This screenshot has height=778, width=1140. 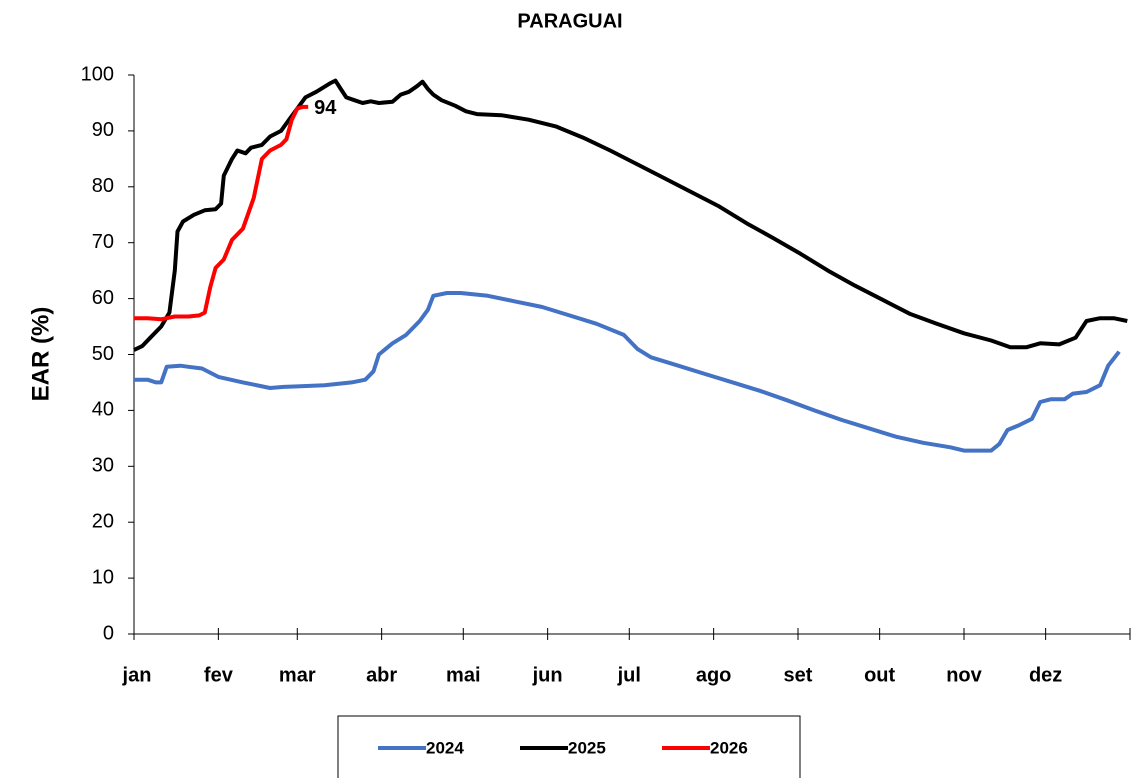 What do you see at coordinates (463, 675) in the screenshot?
I see `x-tick-label: mai` at bounding box center [463, 675].